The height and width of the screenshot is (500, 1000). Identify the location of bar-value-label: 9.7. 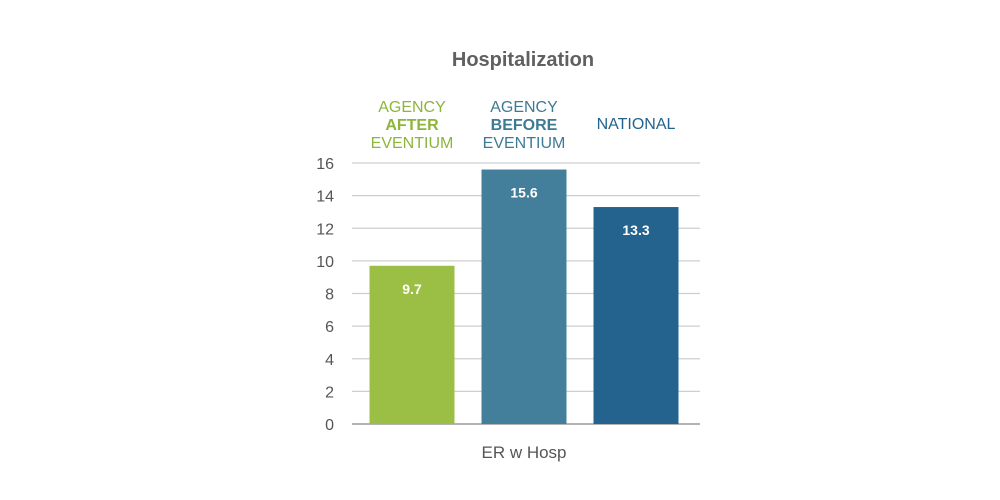
(412, 289).